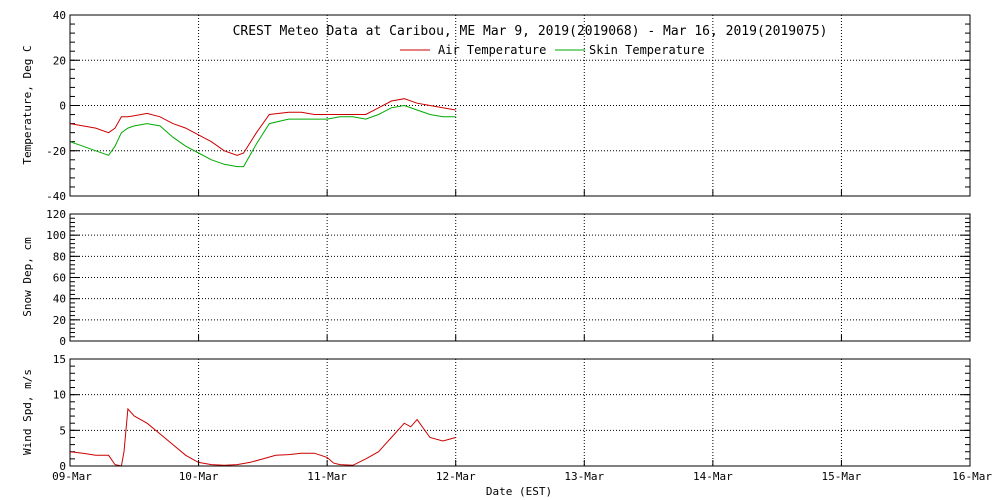 The image size is (1000, 500). I want to click on y-axis-label: Temperature, Deg C, so click(27, 104).